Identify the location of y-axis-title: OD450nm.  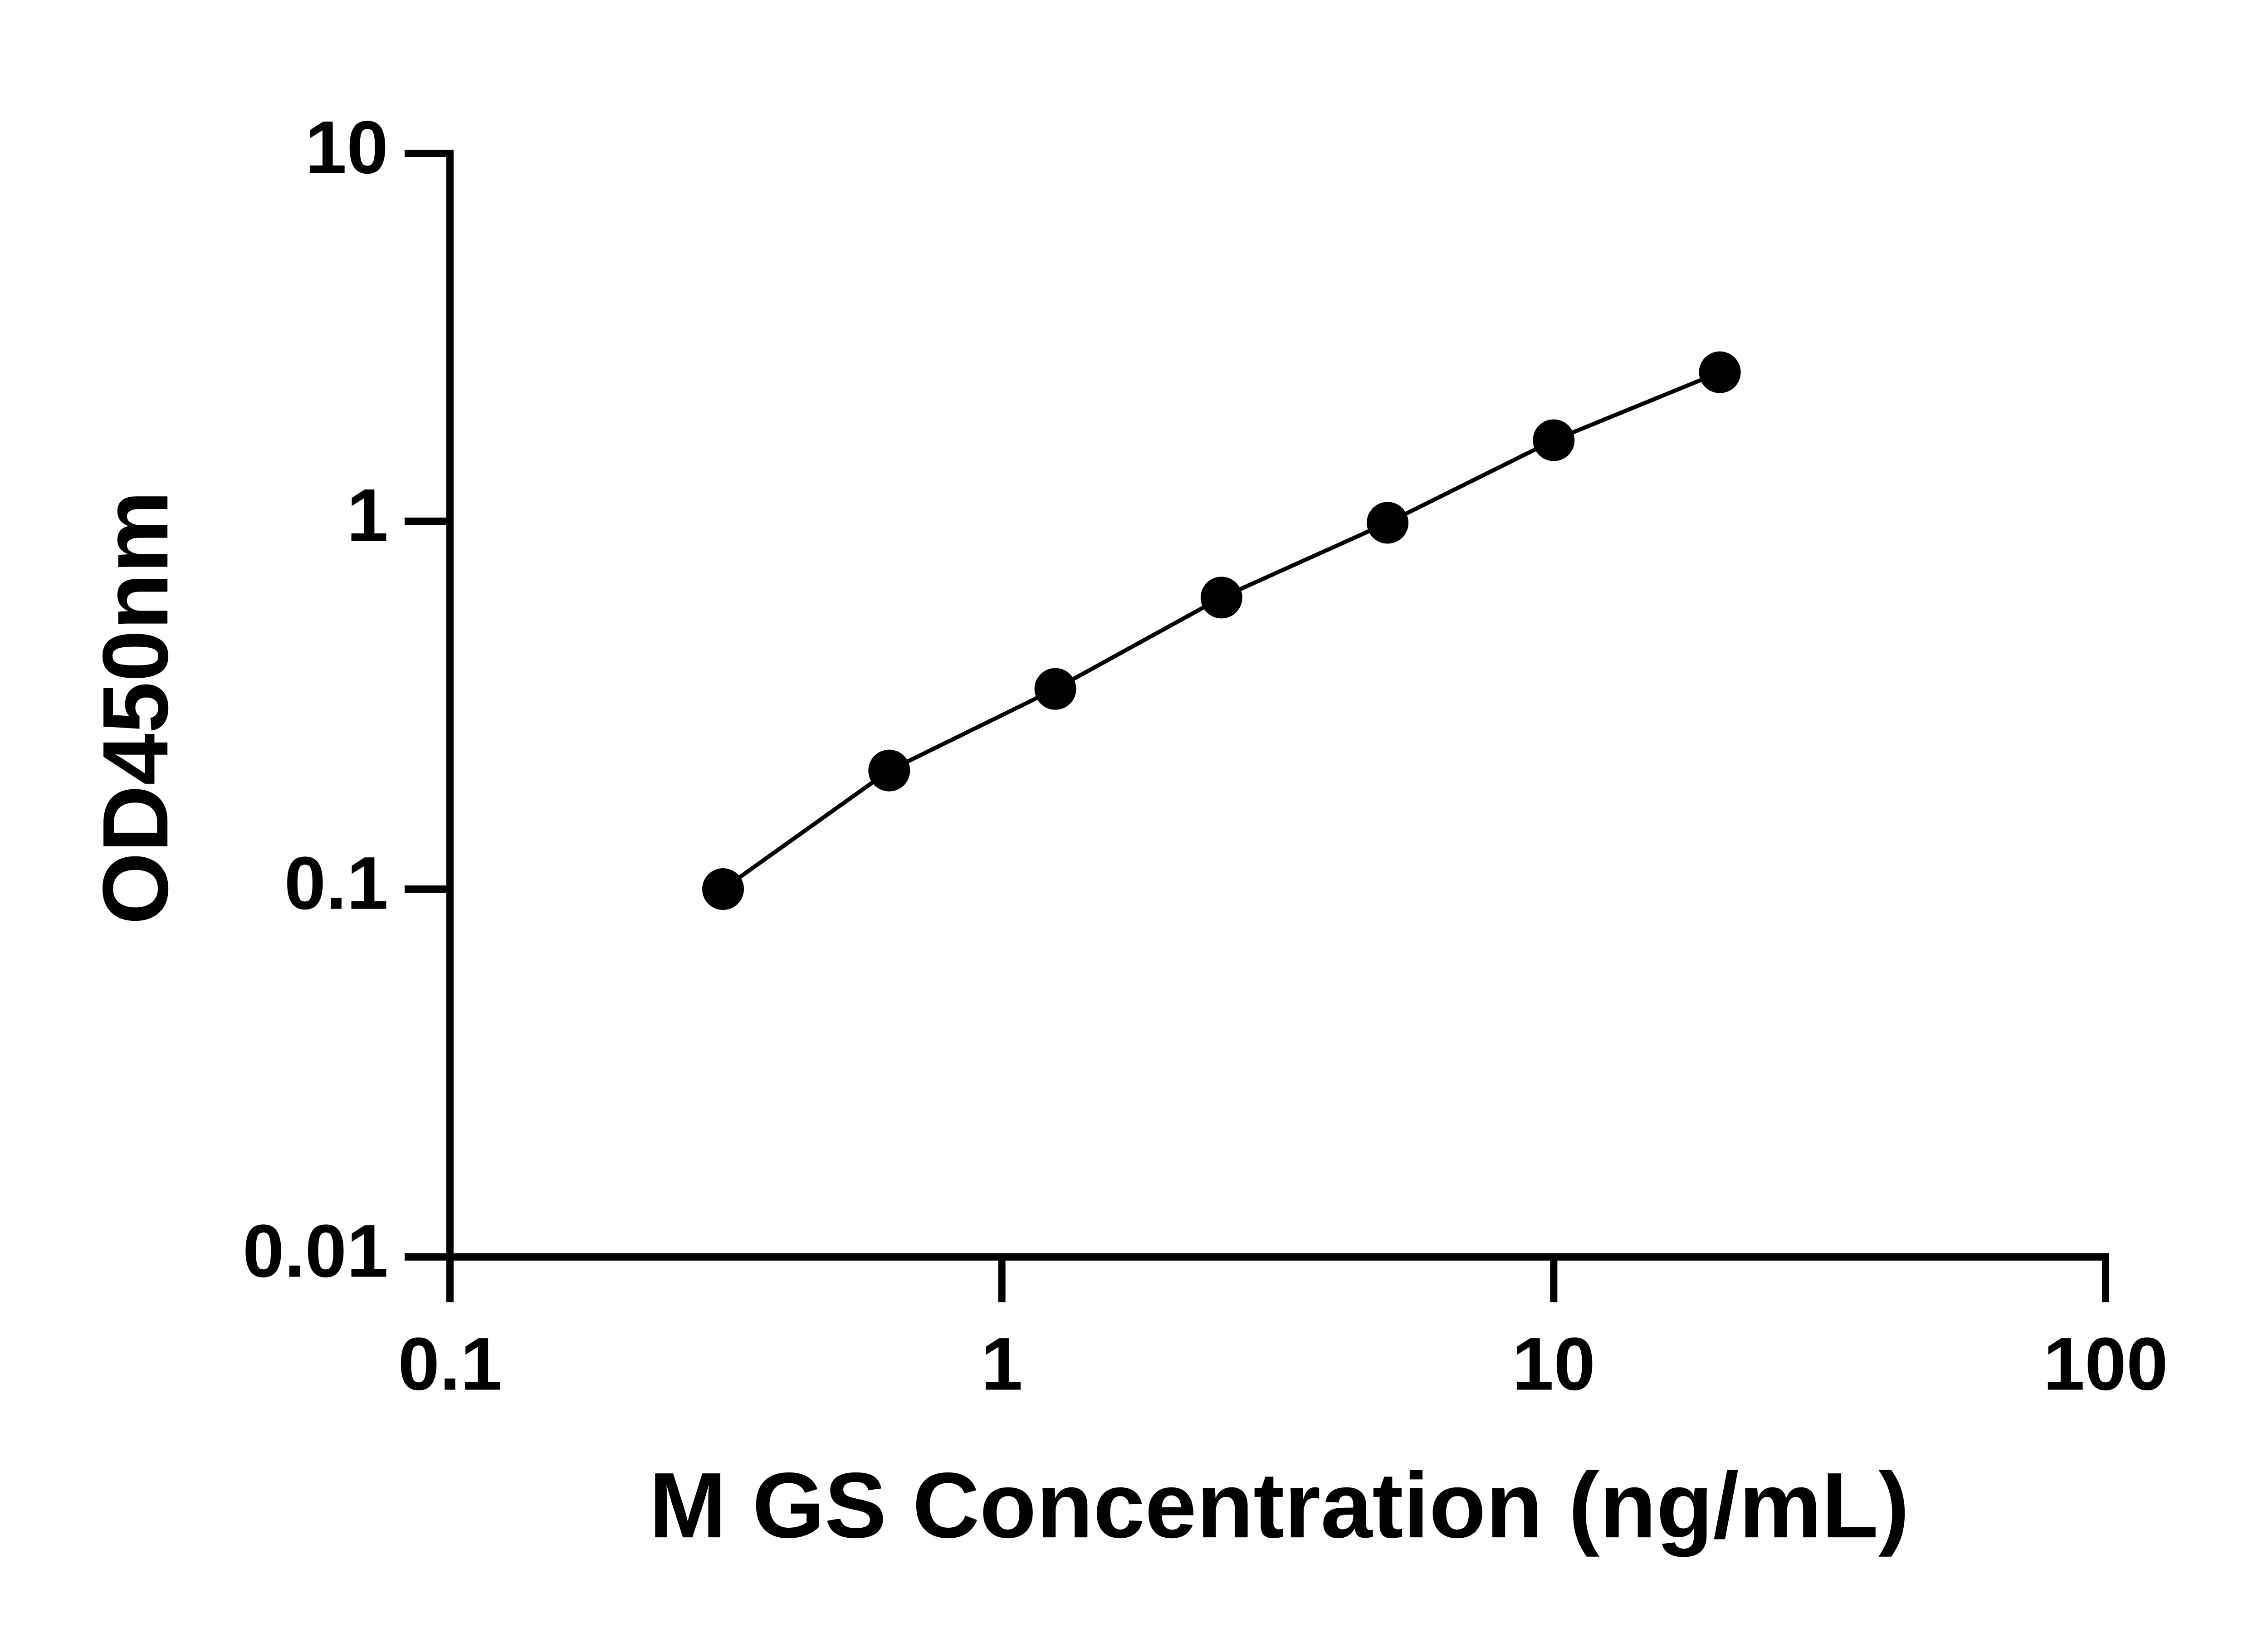
(135, 707).